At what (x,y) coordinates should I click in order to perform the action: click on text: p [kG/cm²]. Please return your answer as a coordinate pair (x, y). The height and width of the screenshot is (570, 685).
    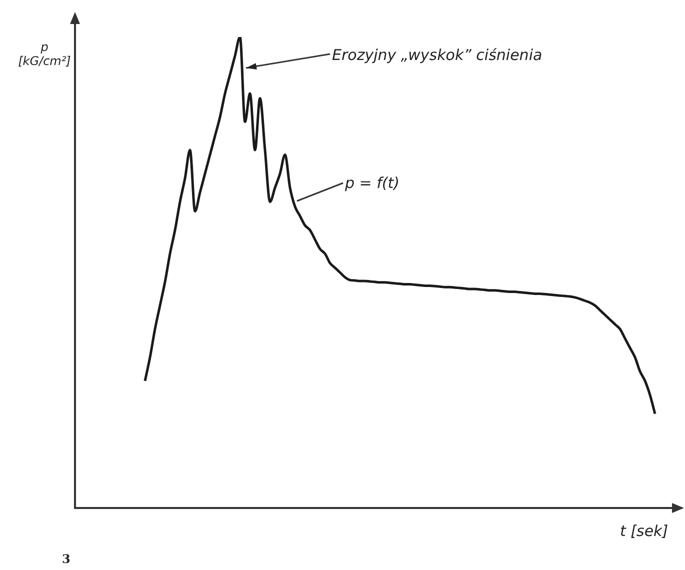
    Looking at the image, I should click on (44, 54).